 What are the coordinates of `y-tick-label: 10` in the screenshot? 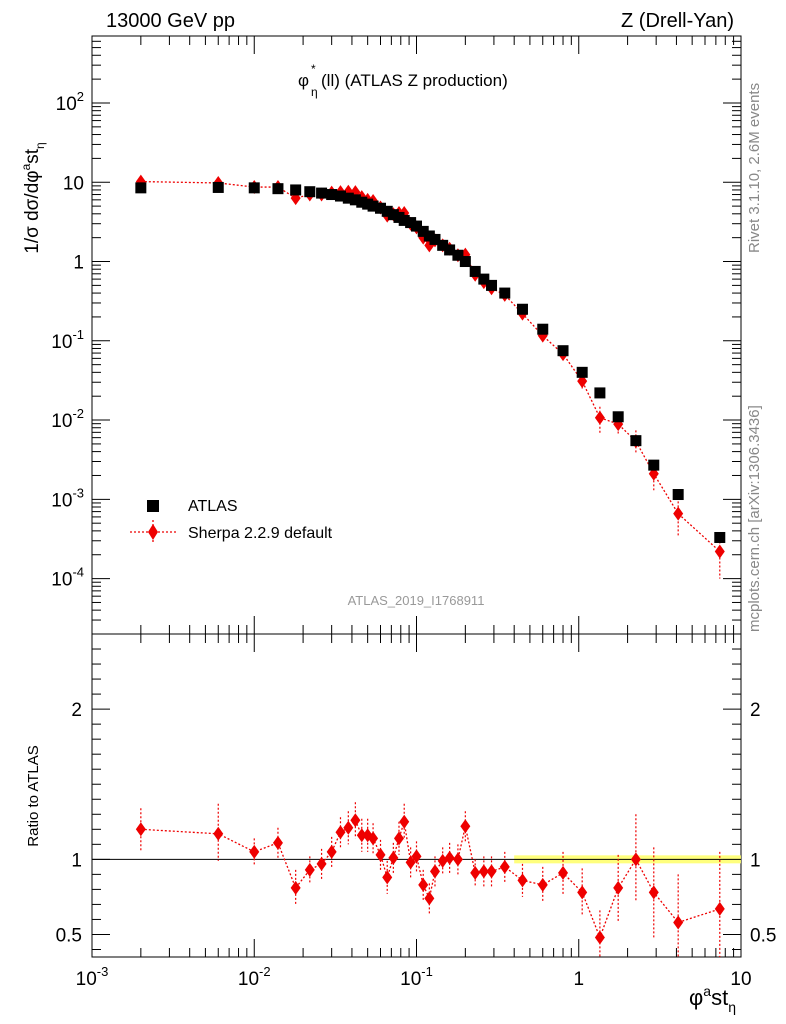 It's located at (73, 183).